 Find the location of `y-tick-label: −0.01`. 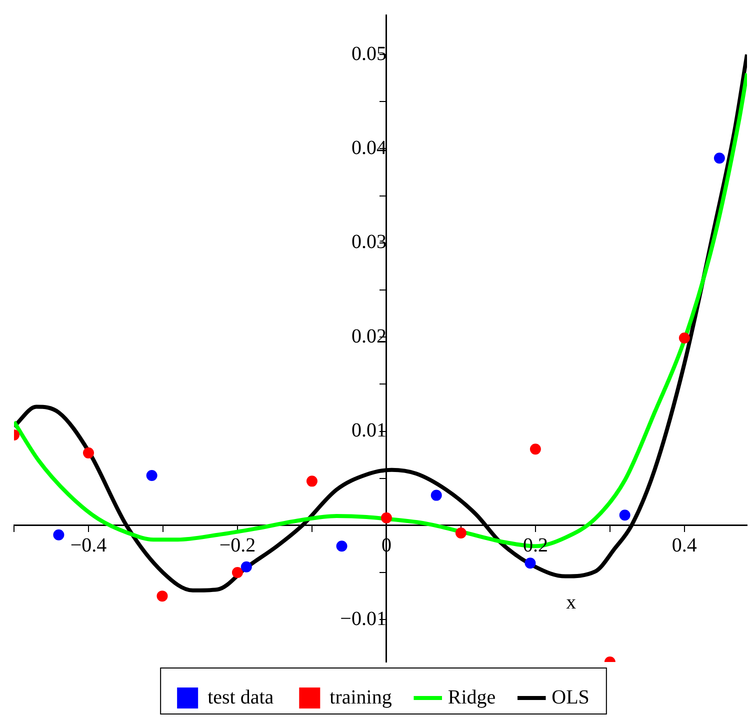

y-tick-label: −0.01 is located at coordinates (363, 619).